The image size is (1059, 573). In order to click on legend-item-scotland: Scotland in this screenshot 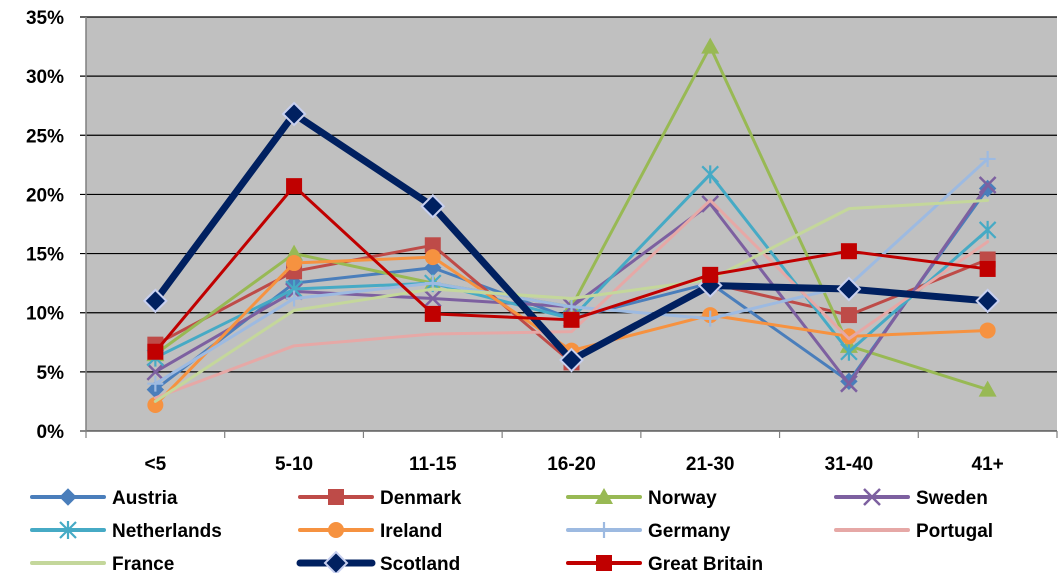, I will do `click(378, 561)`.